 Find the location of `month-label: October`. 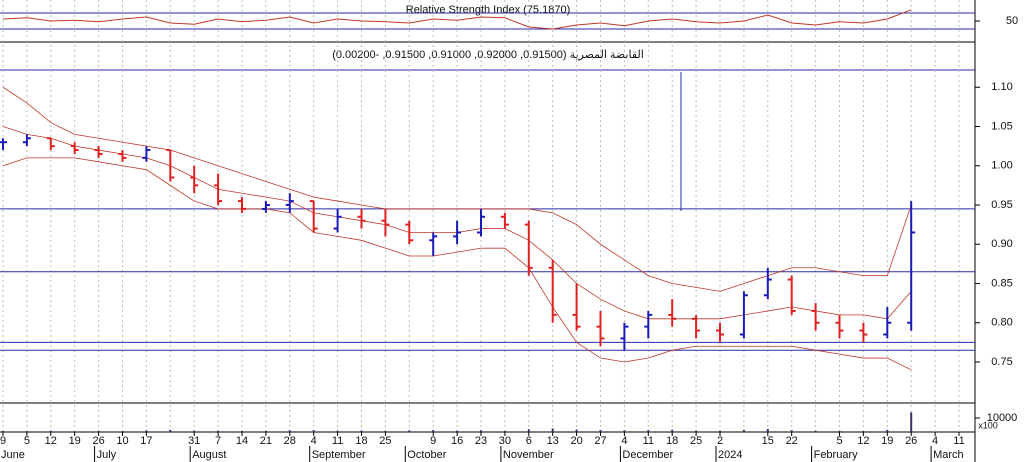

month-label: October is located at coordinates (426, 455).